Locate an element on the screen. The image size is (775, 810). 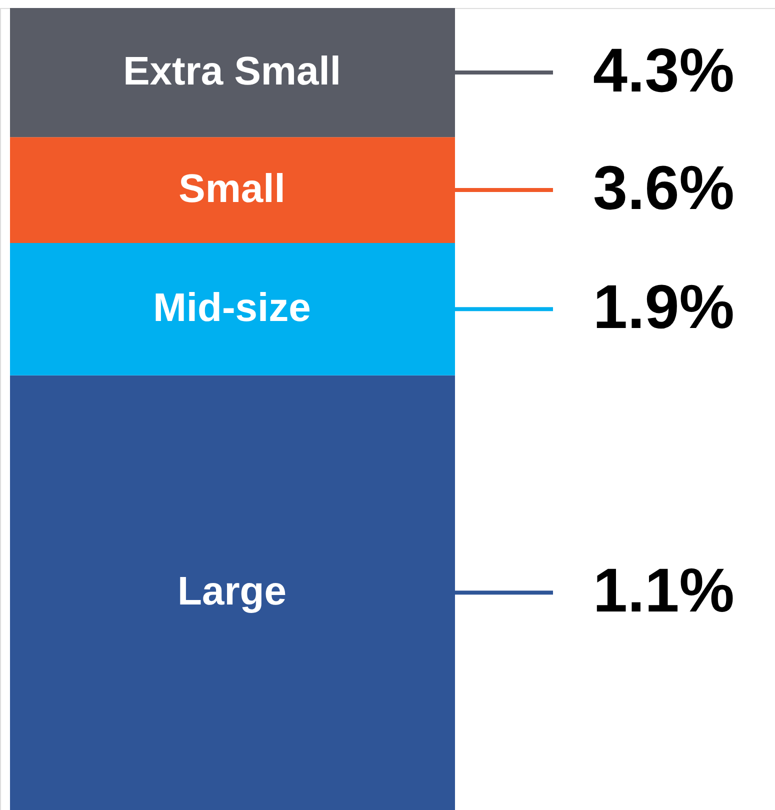
series-label: Mid-size is located at coordinates (232, 308).